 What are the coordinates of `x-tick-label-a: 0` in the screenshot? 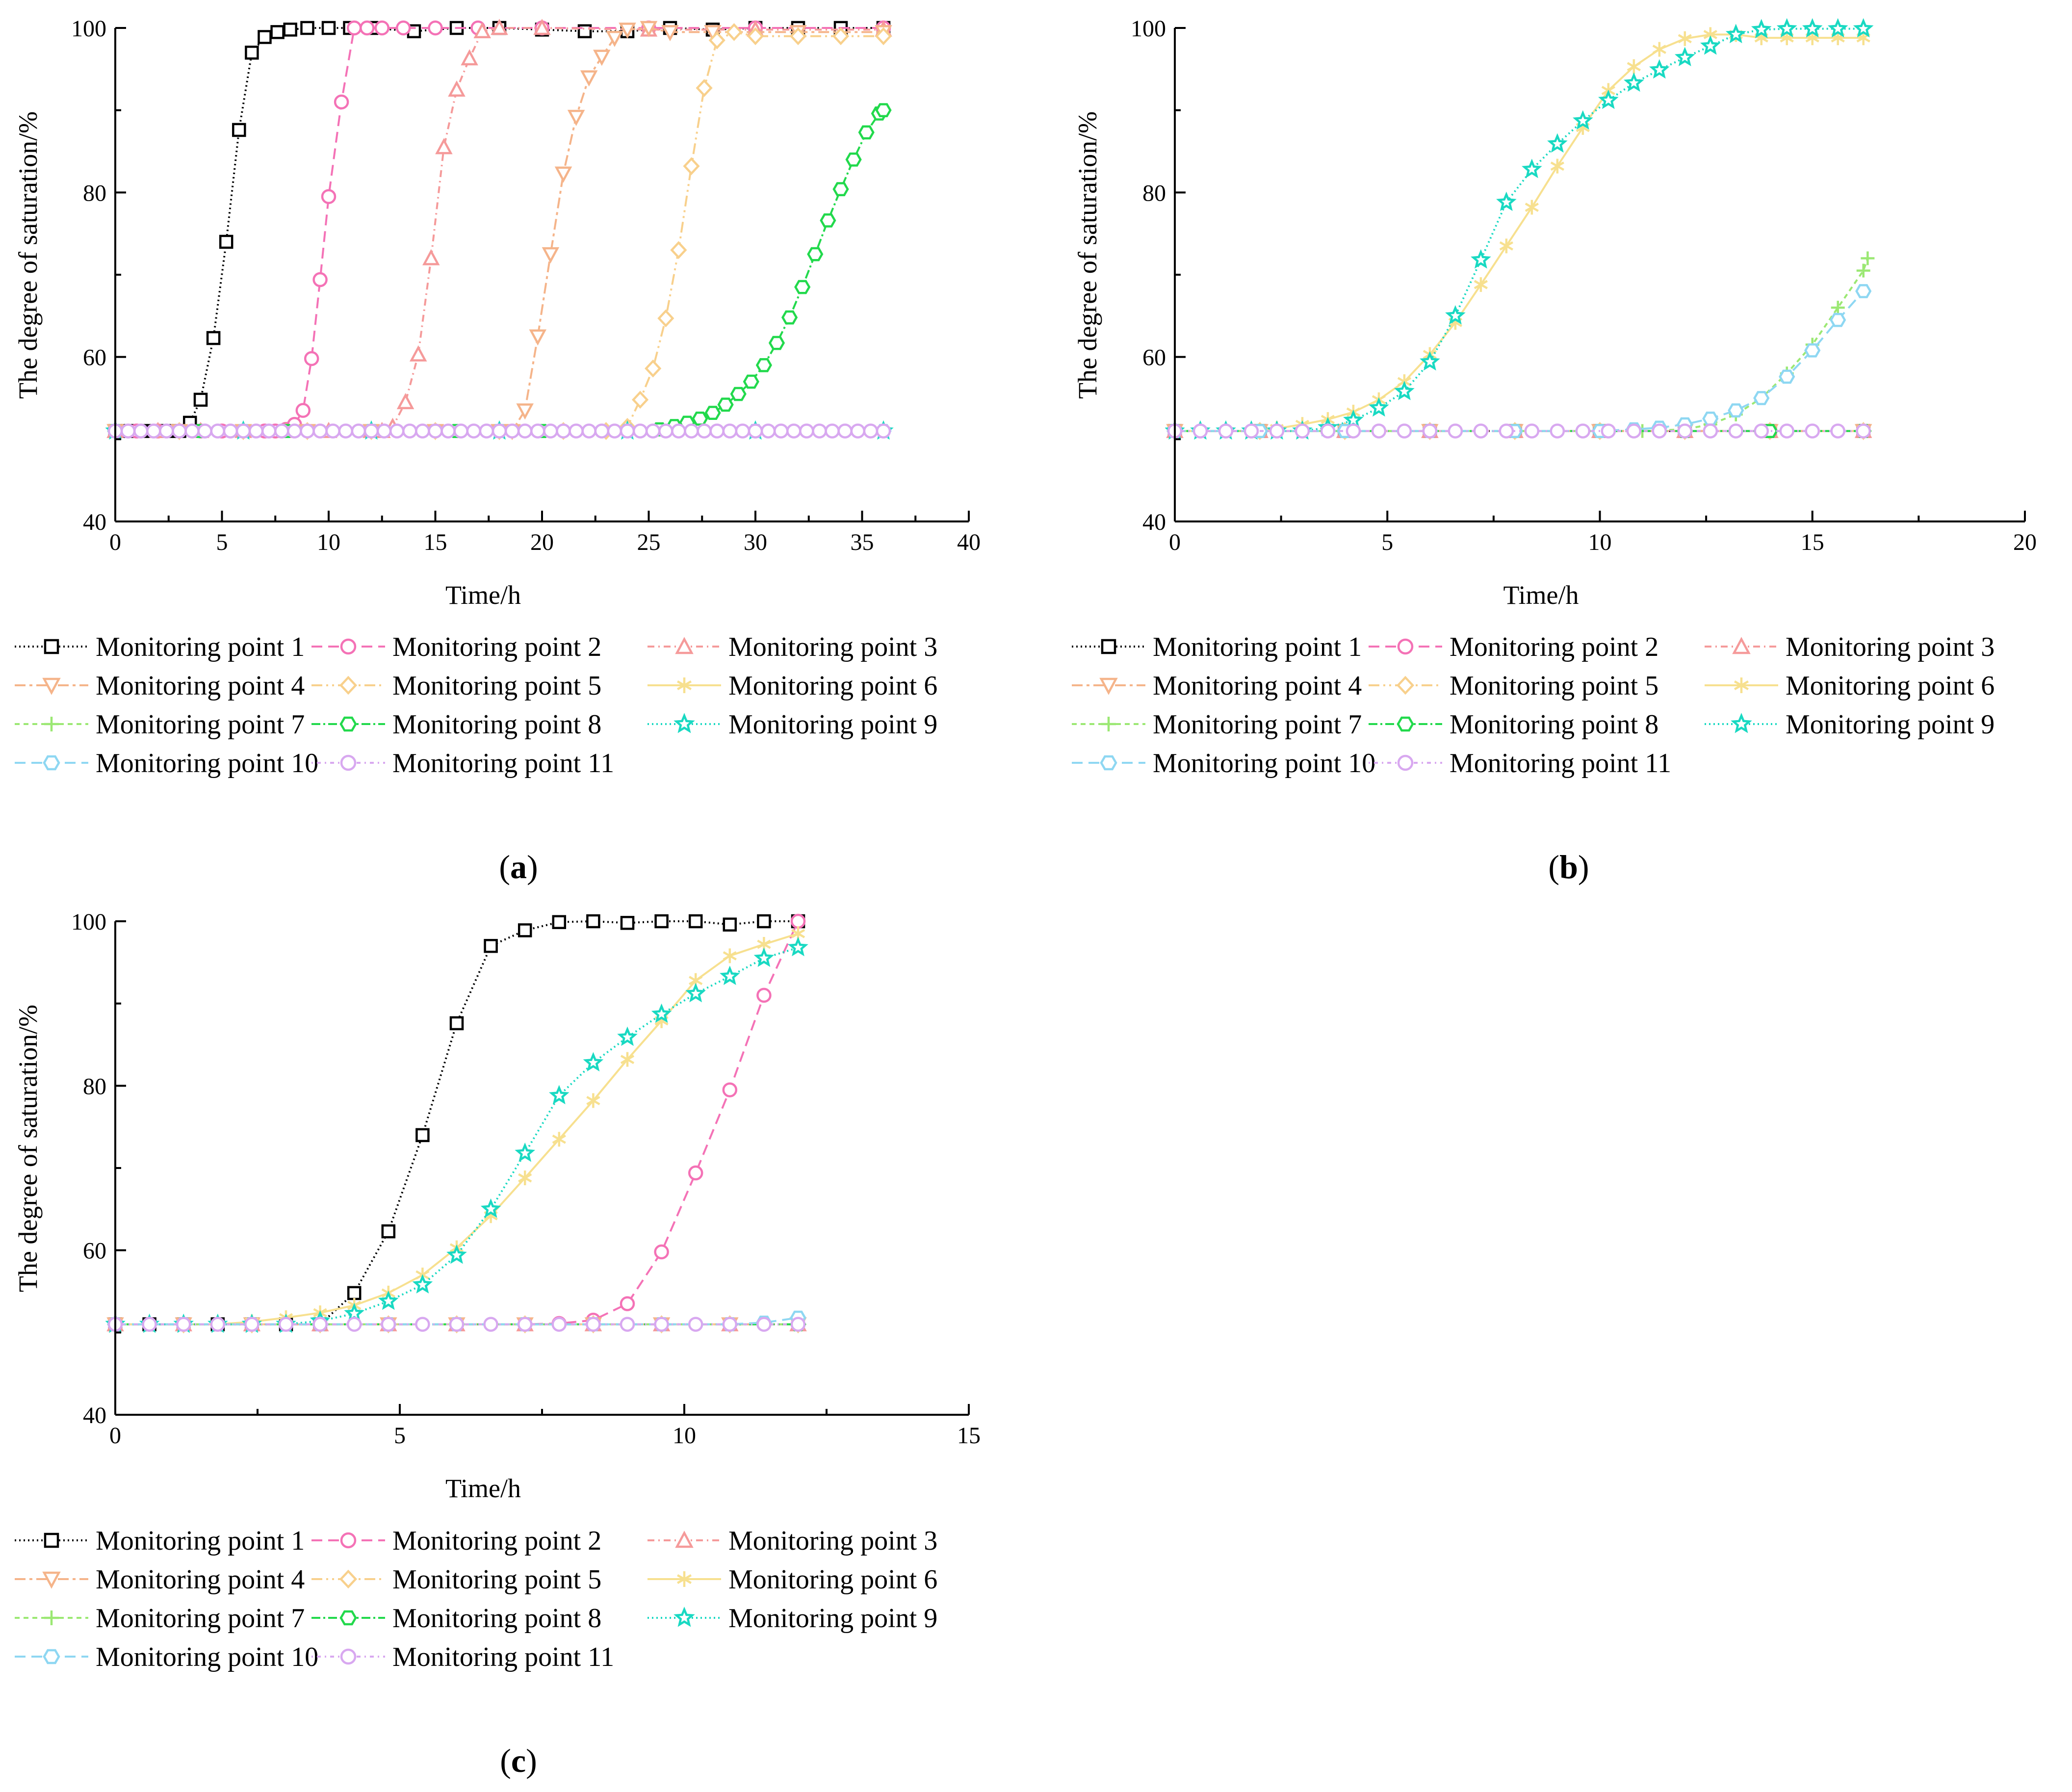 It's located at (115, 542).